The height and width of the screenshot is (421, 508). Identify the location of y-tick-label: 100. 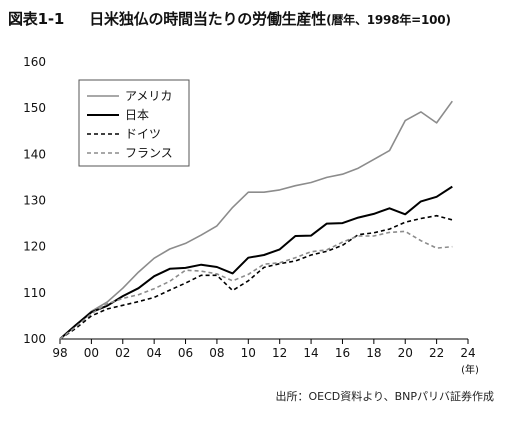
(34, 339).